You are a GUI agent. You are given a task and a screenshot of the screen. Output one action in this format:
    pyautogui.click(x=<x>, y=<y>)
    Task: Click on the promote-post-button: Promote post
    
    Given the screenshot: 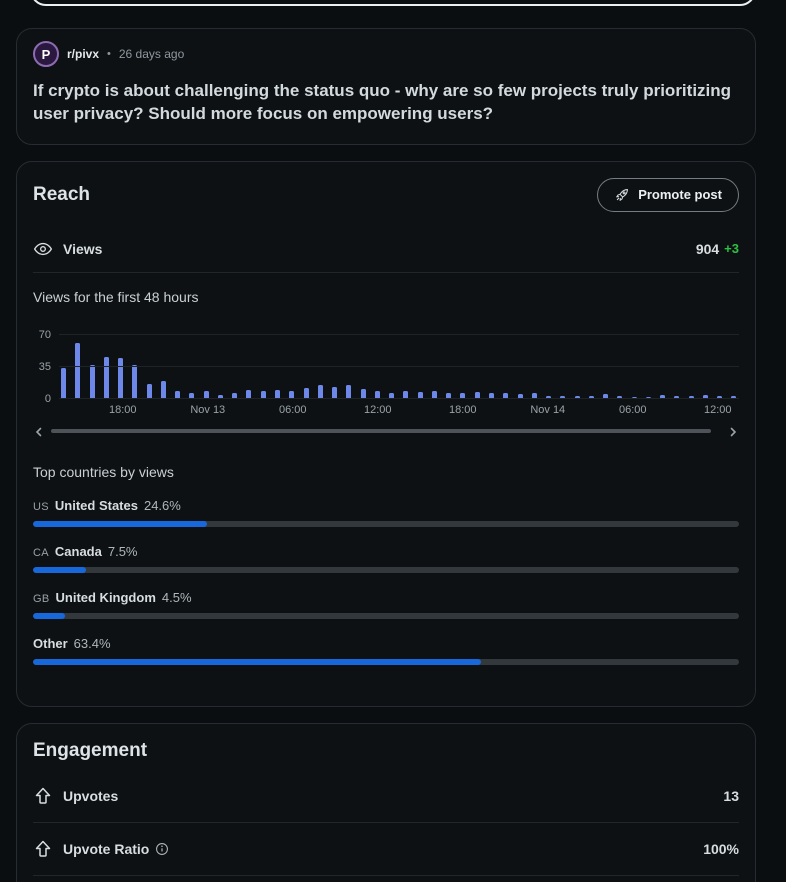 What is the action you would take?
    pyautogui.click(x=668, y=194)
    